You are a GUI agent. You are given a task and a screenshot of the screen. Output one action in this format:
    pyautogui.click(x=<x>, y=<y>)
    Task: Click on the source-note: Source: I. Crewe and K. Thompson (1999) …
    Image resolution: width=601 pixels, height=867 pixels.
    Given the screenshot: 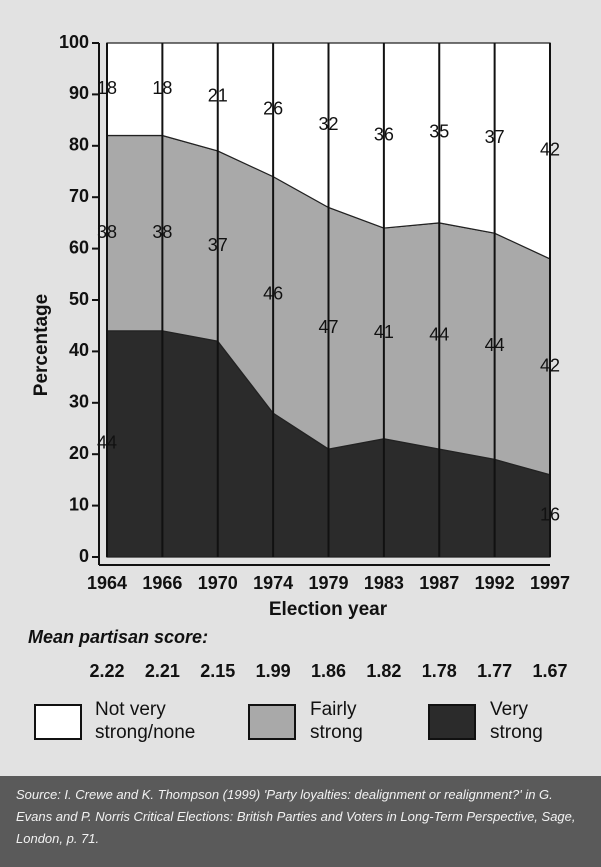 What is the action you would take?
    pyautogui.click(x=300, y=821)
    